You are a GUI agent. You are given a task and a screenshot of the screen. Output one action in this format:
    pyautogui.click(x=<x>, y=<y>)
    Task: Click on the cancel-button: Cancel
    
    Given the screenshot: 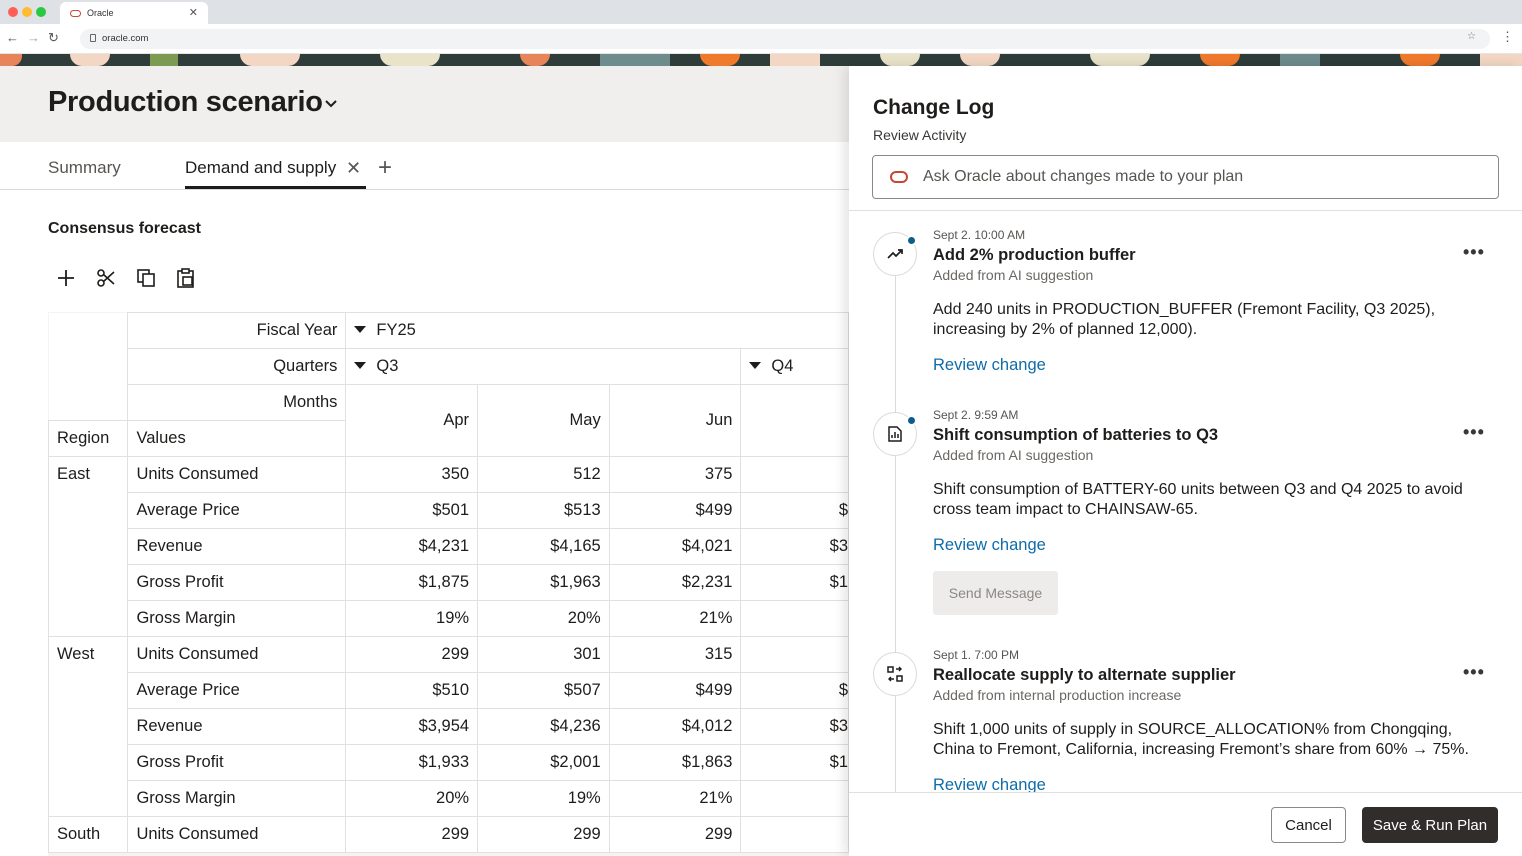 What is the action you would take?
    pyautogui.click(x=1308, y=825)
    